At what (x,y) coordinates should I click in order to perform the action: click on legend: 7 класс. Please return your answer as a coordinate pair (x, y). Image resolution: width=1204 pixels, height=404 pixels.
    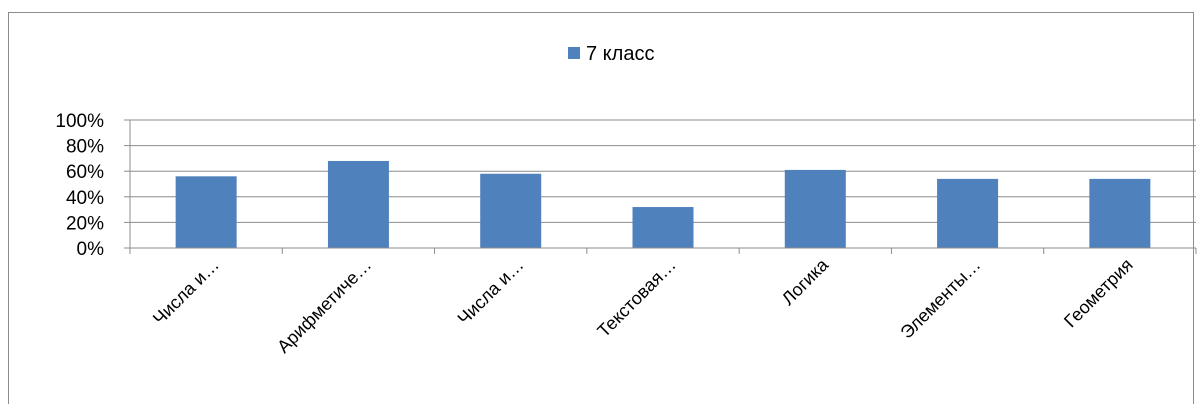
    Looking at the image, I should click on (611, 54).